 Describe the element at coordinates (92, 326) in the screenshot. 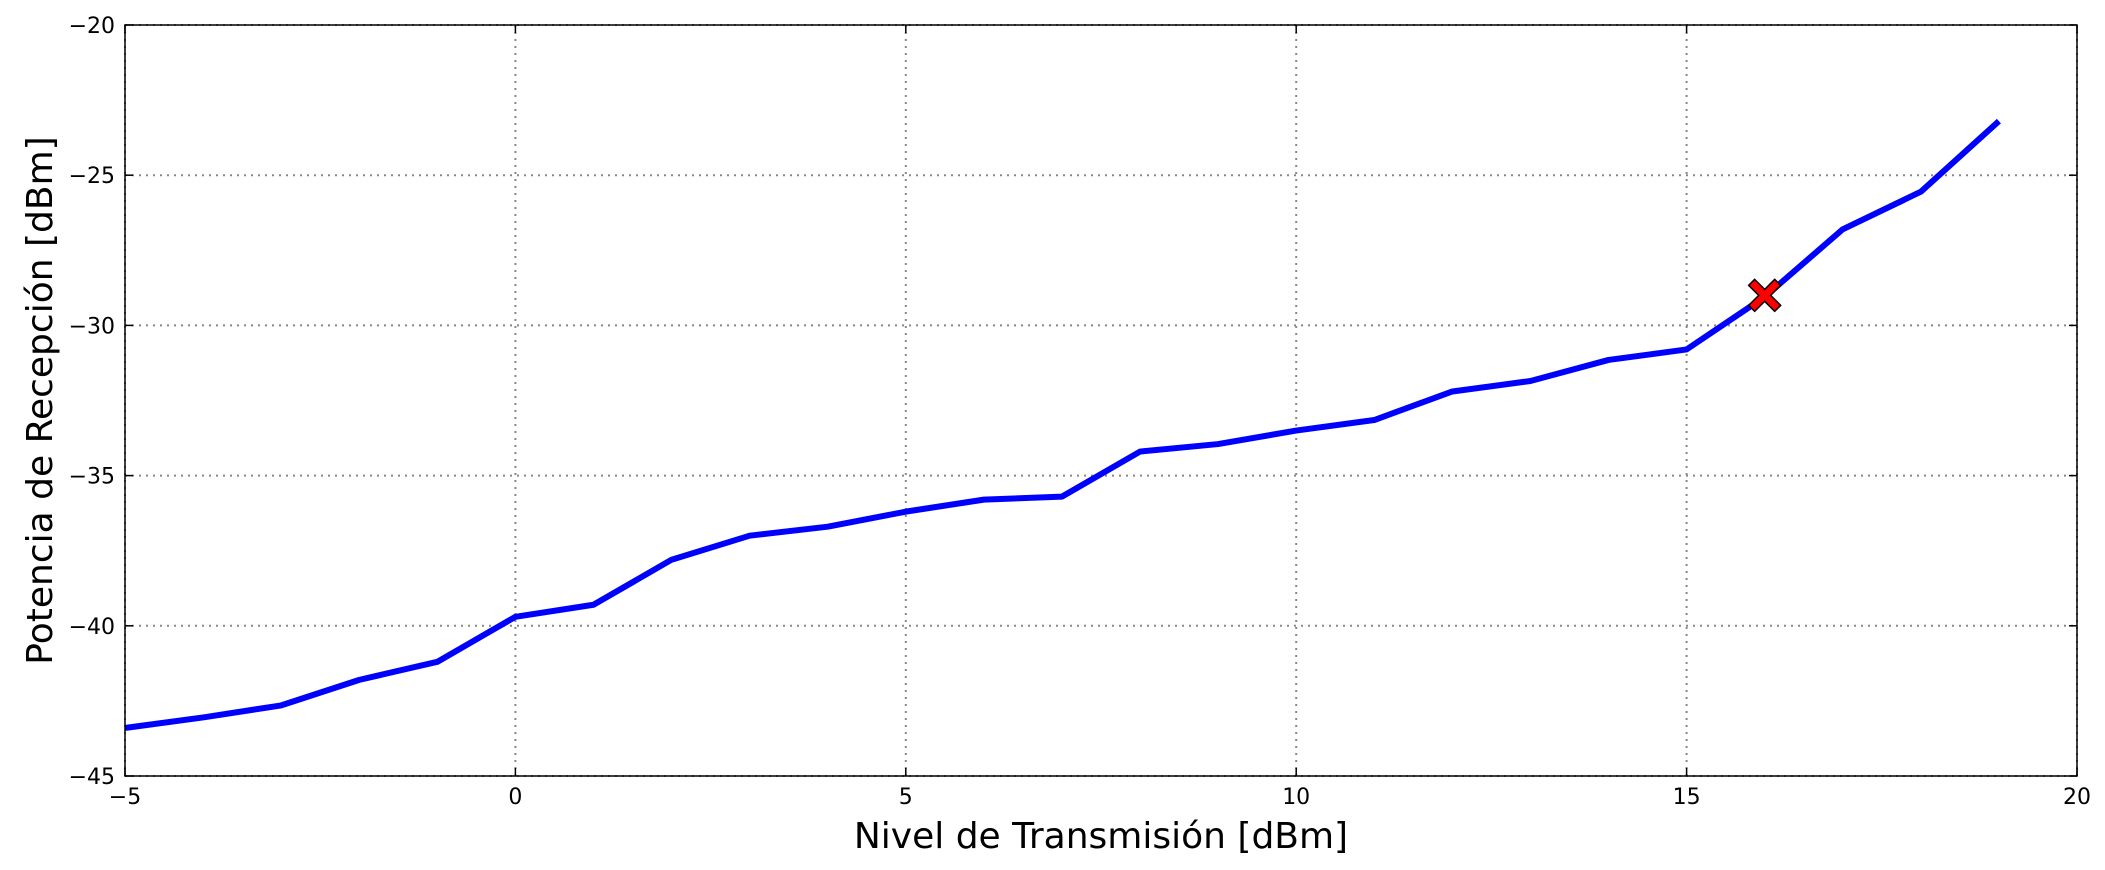

I see `y-tick-label: −30` at that location.